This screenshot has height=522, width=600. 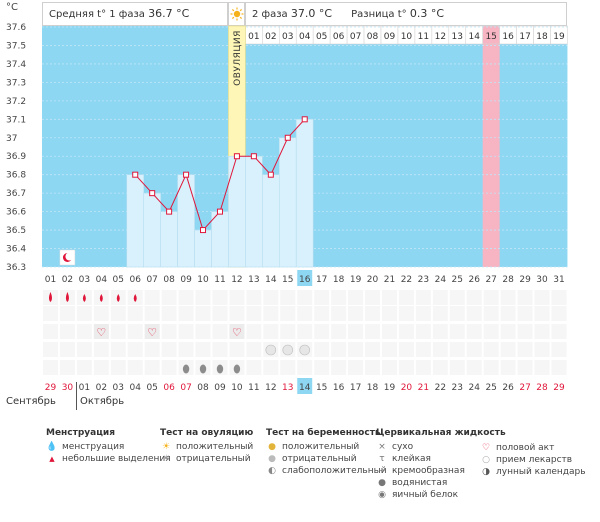 I want to click on y-tick-label: 37.4, so click(x=16, y=65).